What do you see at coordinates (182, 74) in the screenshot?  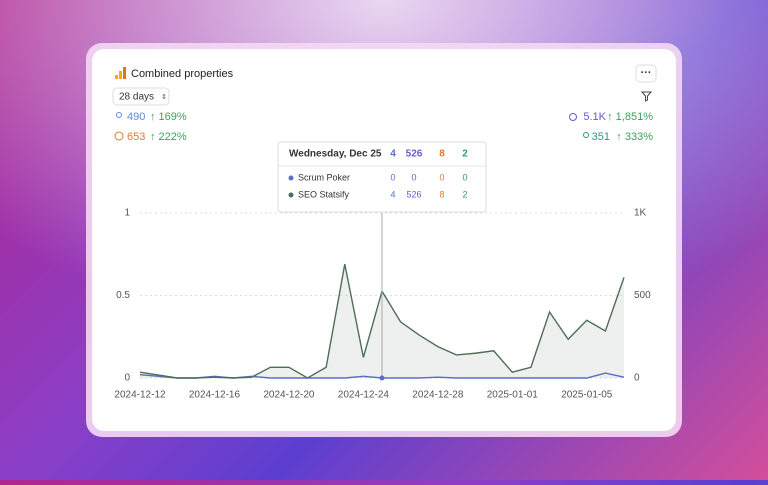 I see `title: Combined properties` at bounding box center [182, 74].